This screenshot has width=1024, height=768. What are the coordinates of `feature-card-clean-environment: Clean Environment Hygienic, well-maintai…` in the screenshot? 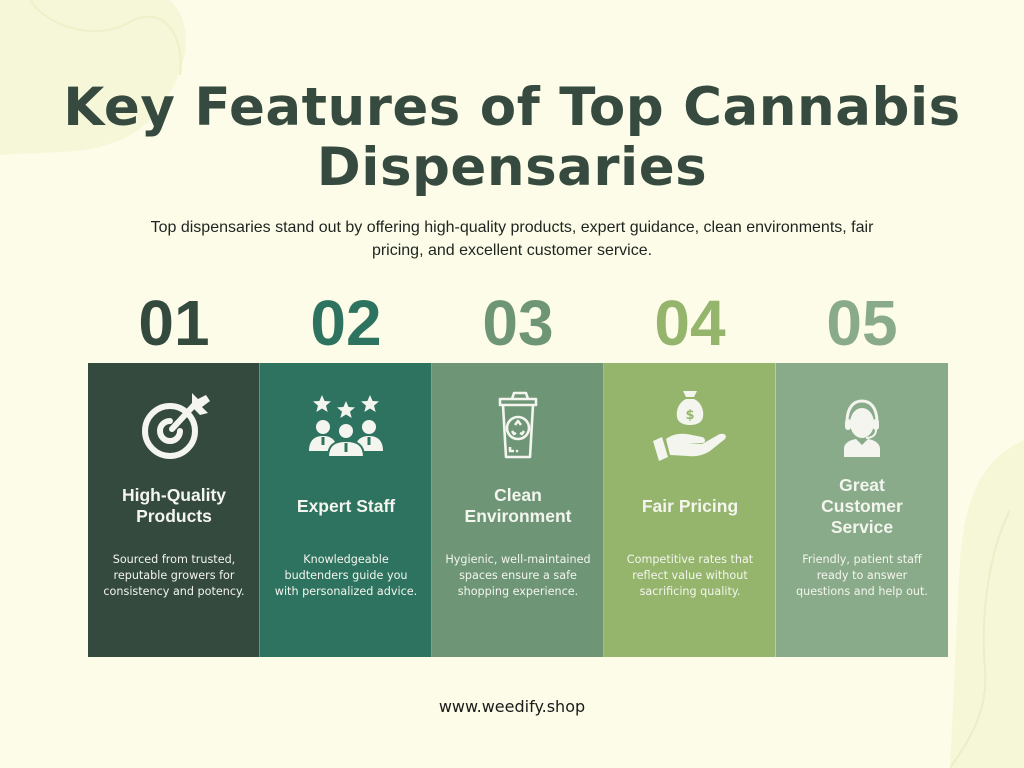 It's located at (518, 510).